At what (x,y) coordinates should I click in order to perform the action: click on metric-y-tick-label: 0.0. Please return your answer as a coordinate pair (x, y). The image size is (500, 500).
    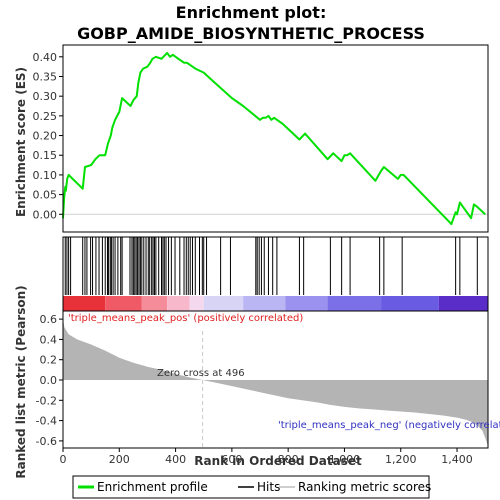
    Looking at the image, I should click on (49, 380).